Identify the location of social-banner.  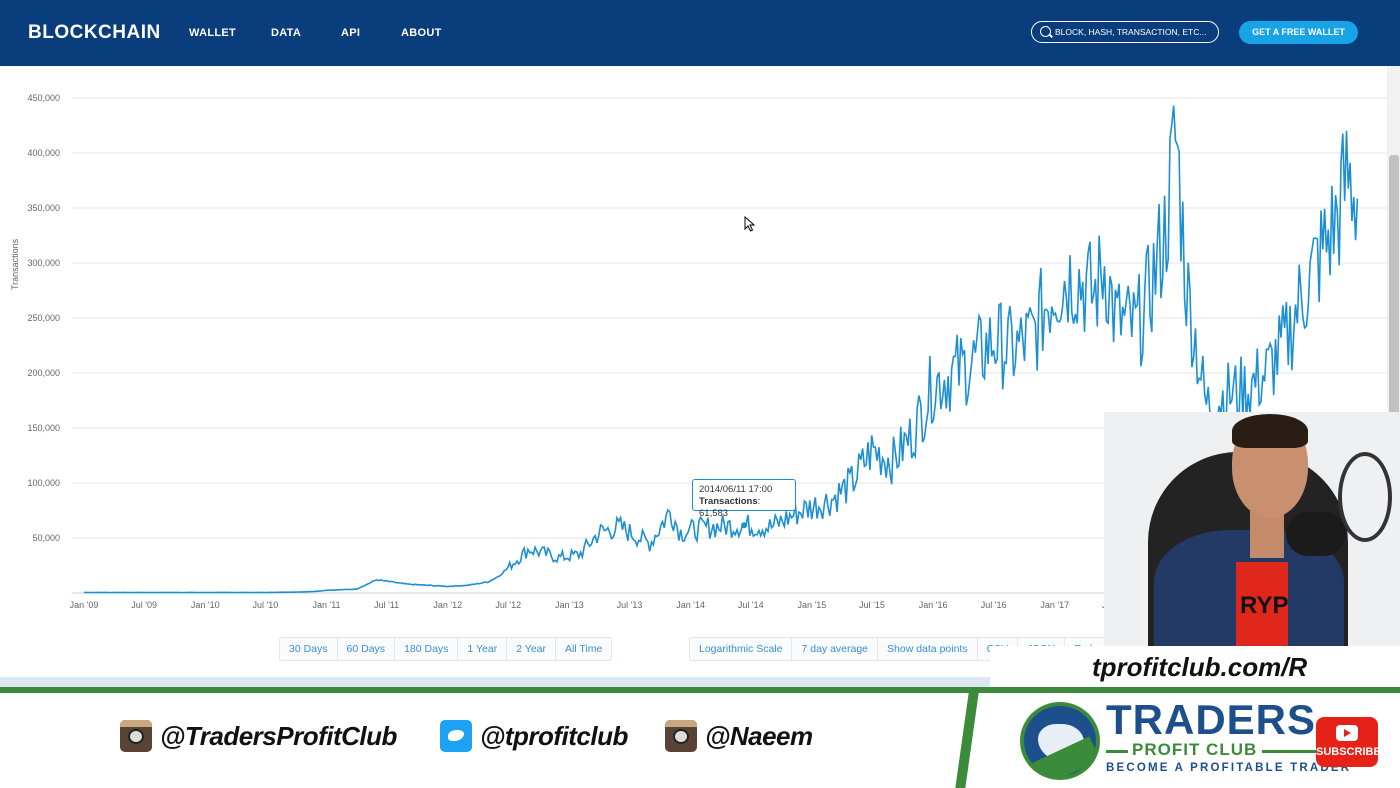
(700, 740).